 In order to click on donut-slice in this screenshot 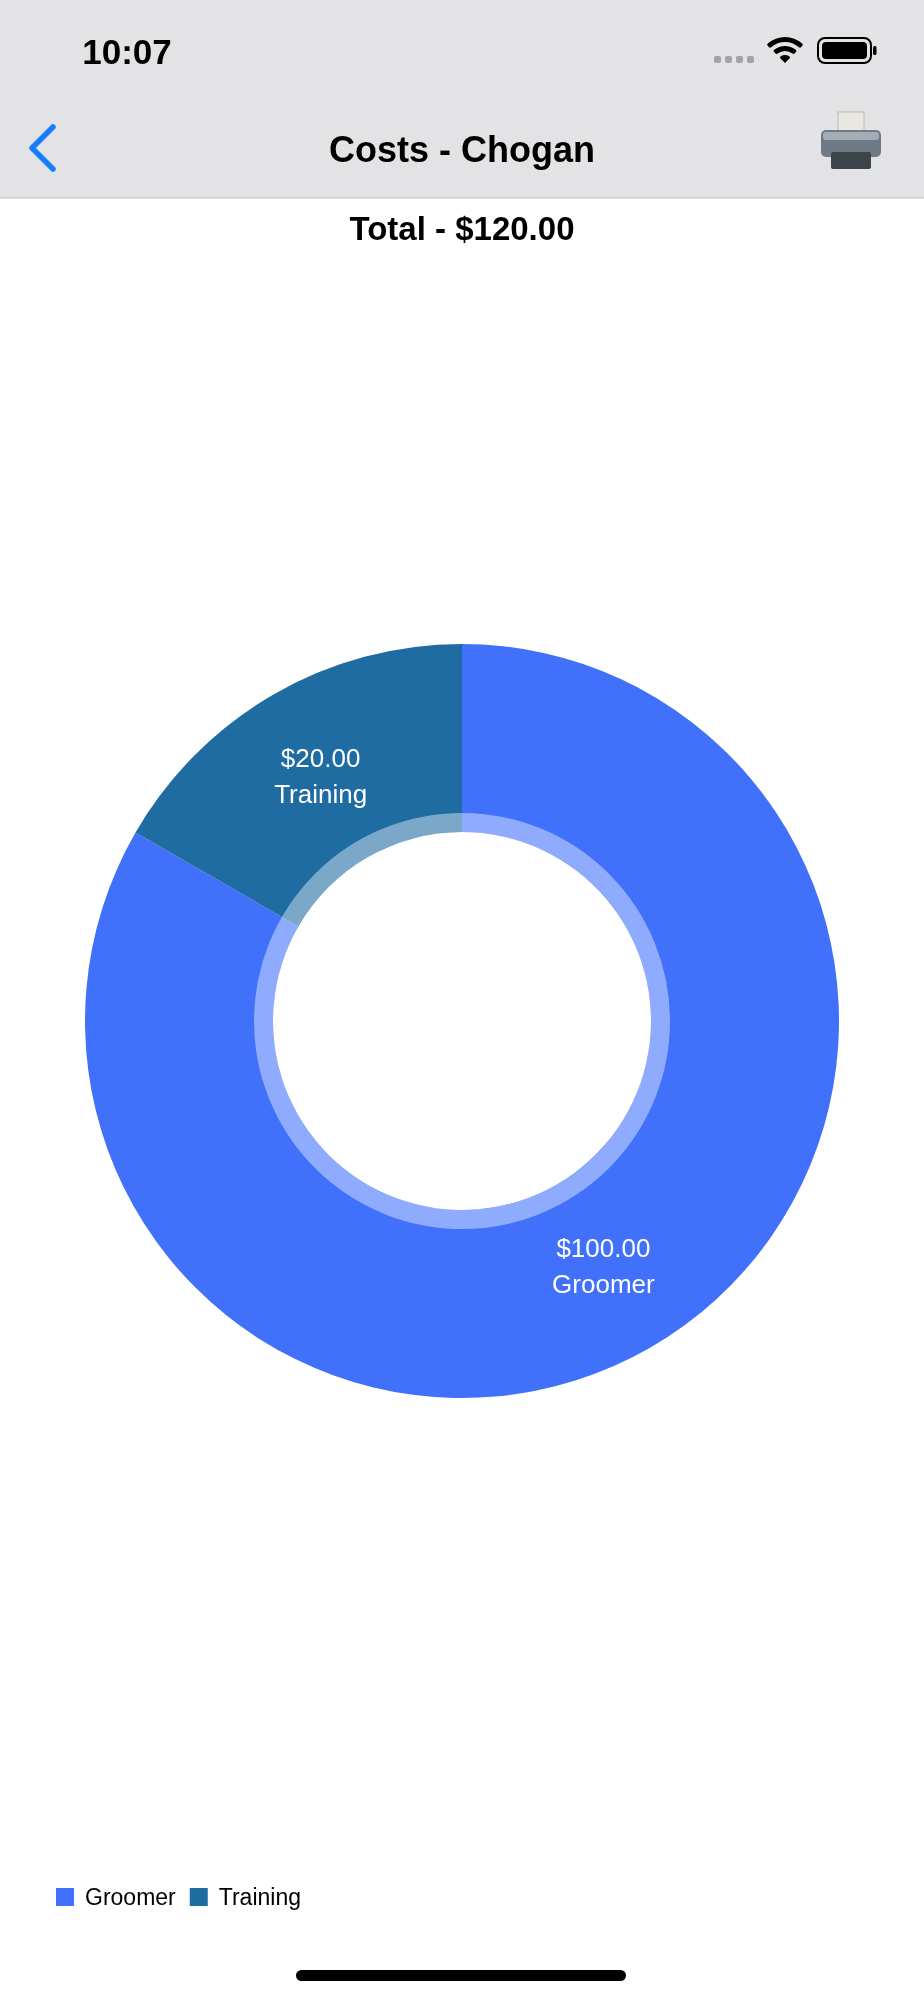, I will do `click(298, 785)`.